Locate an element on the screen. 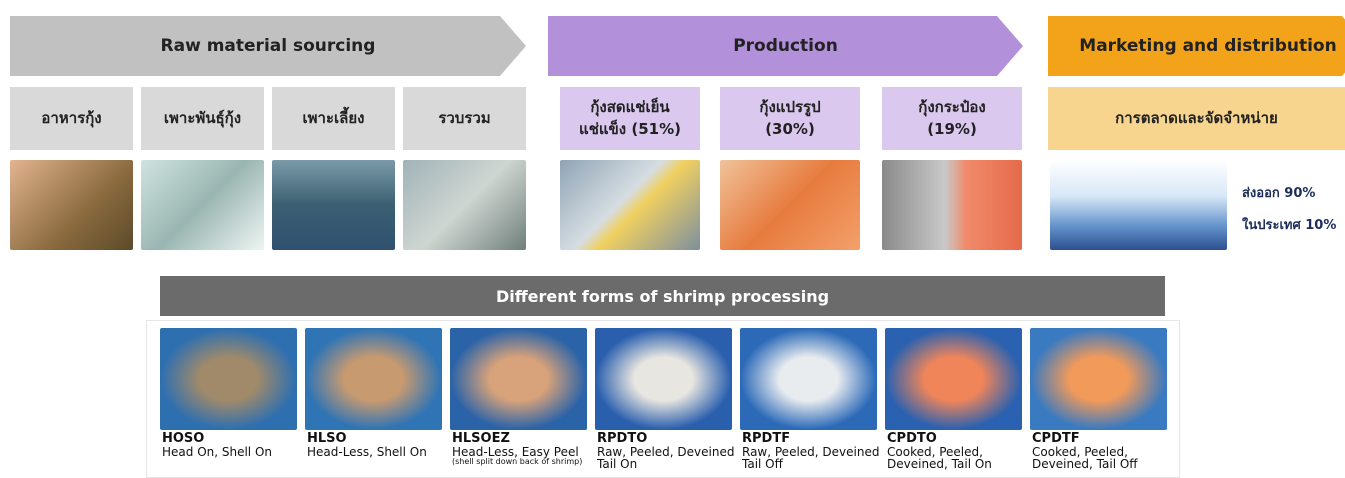  distribution-share: ส่งออก 90% is located at coordinates (1279, 193).